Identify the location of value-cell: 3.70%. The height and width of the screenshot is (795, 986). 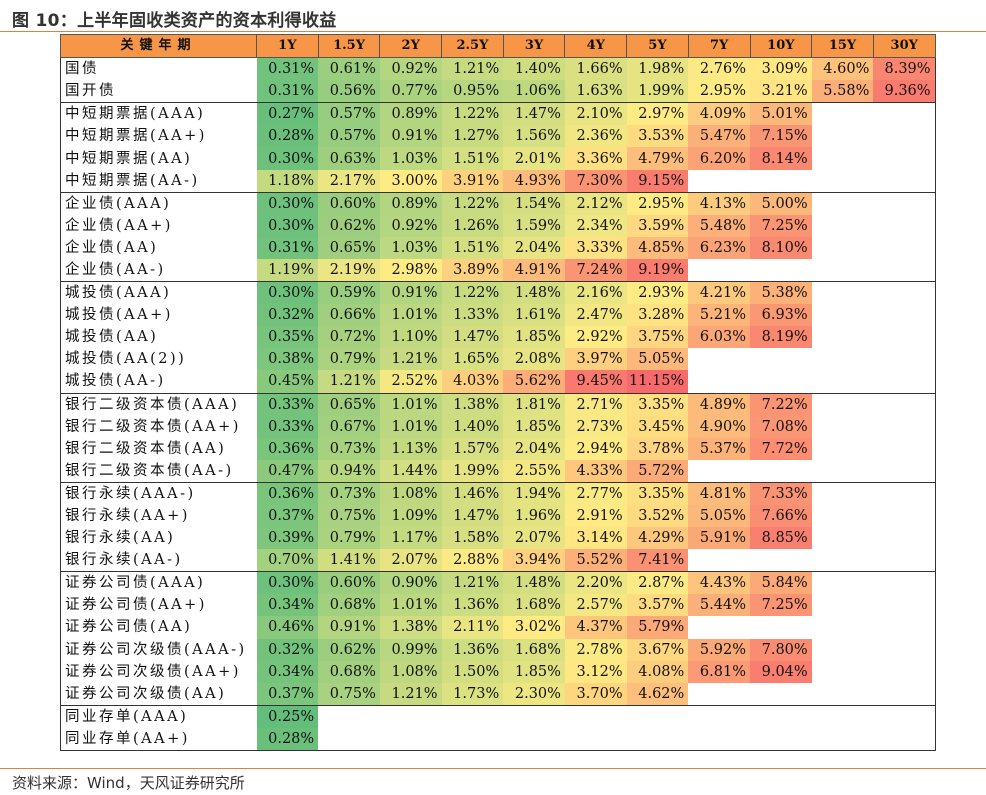
(595, 694).